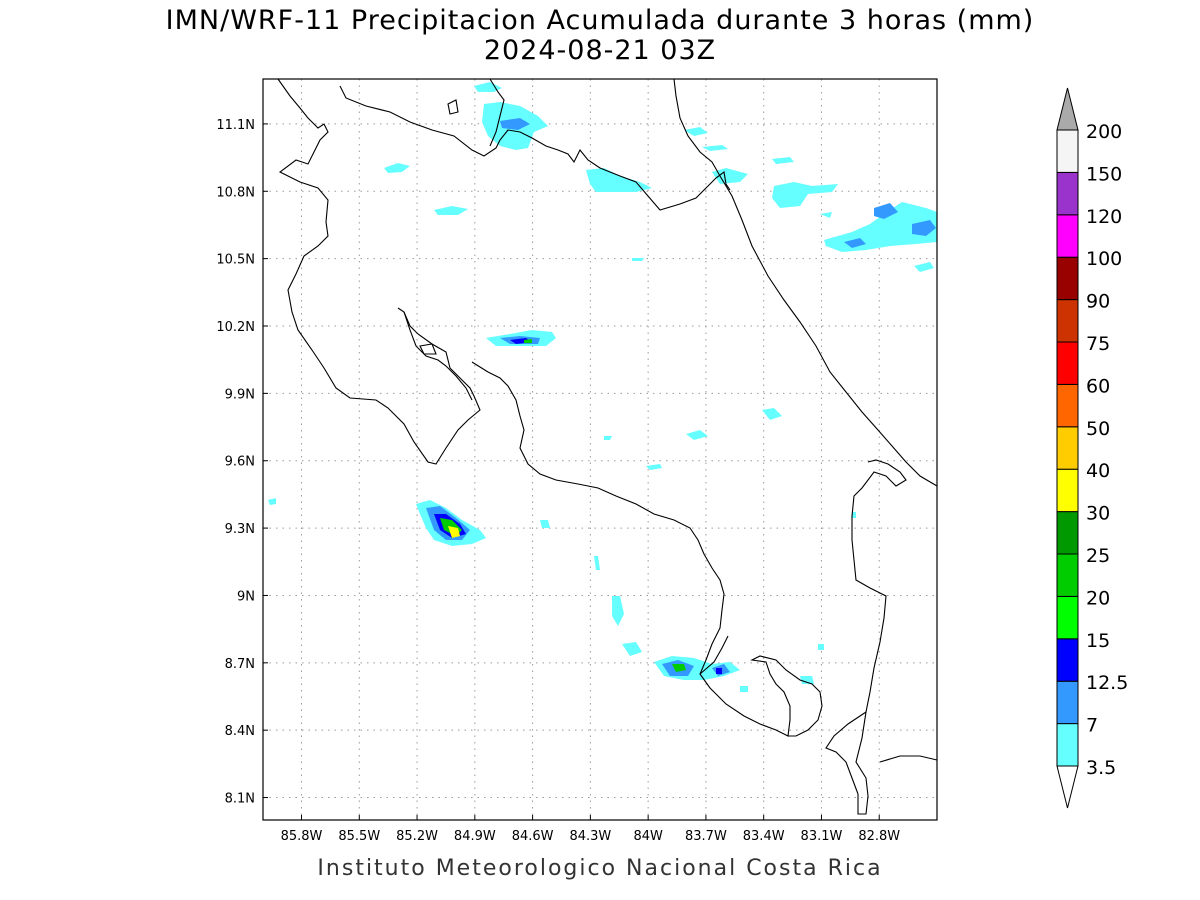 The width and height of the screenshot is (1200, 900). Describe the element at coordinates (235, 260) in the screenshot. I see `lat-tick-label: 10.5N` at that location.